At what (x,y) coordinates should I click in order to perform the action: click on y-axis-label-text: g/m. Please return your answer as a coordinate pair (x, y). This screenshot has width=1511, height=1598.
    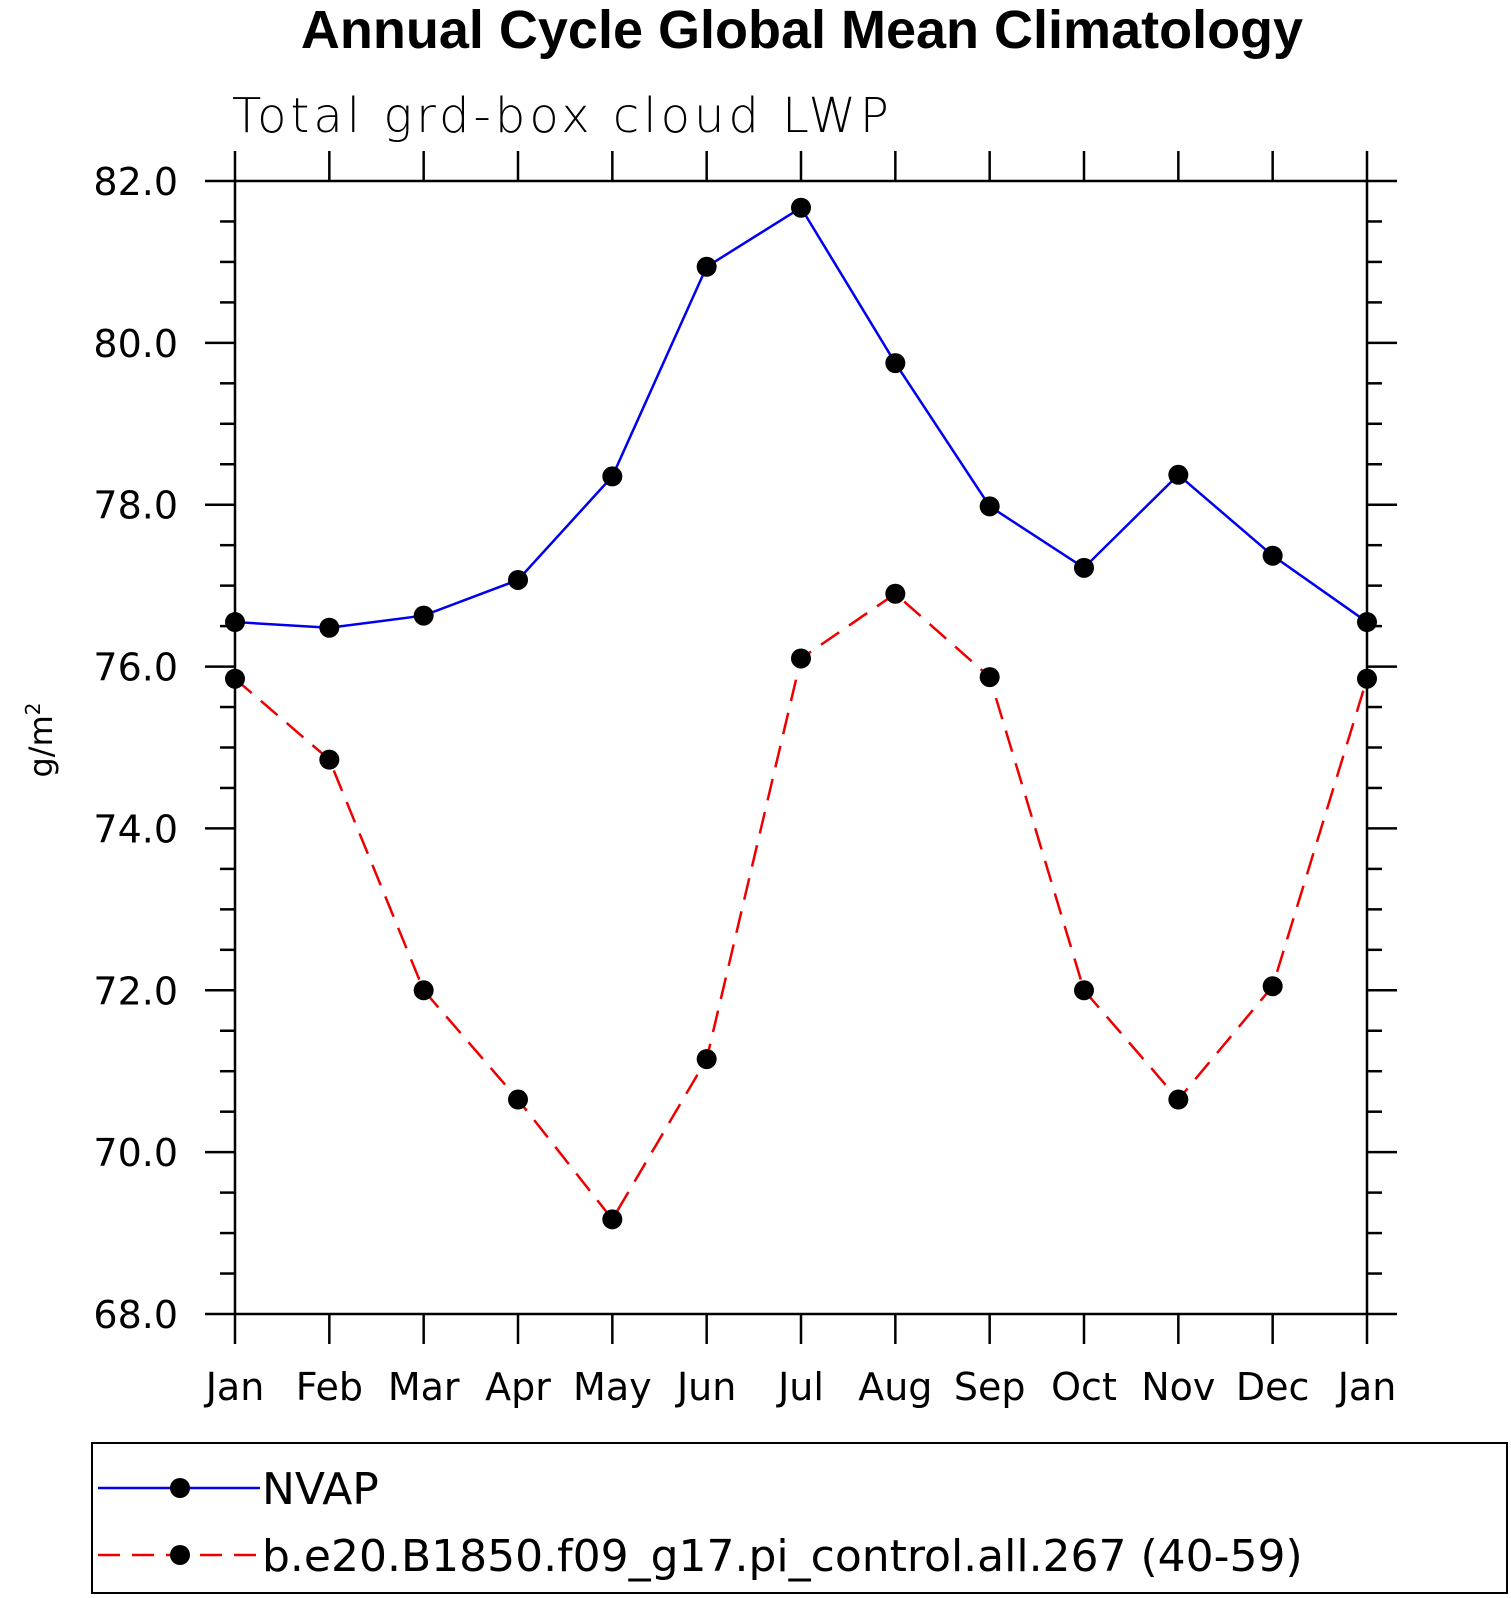
    Looking at the image, I should click on (41, 746).